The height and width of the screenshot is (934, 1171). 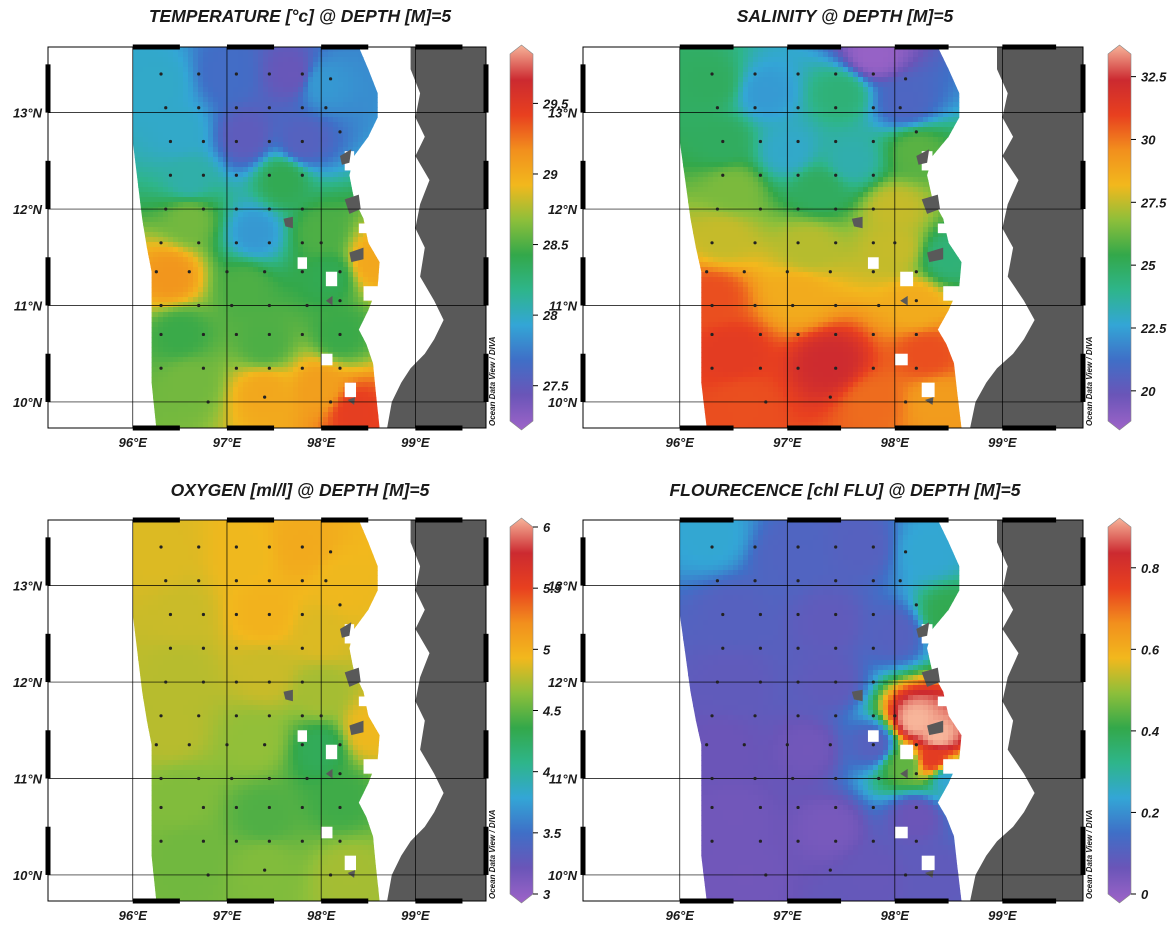 I want to click on colorbar-tick-label: 30, so click(x=1148, y=139).